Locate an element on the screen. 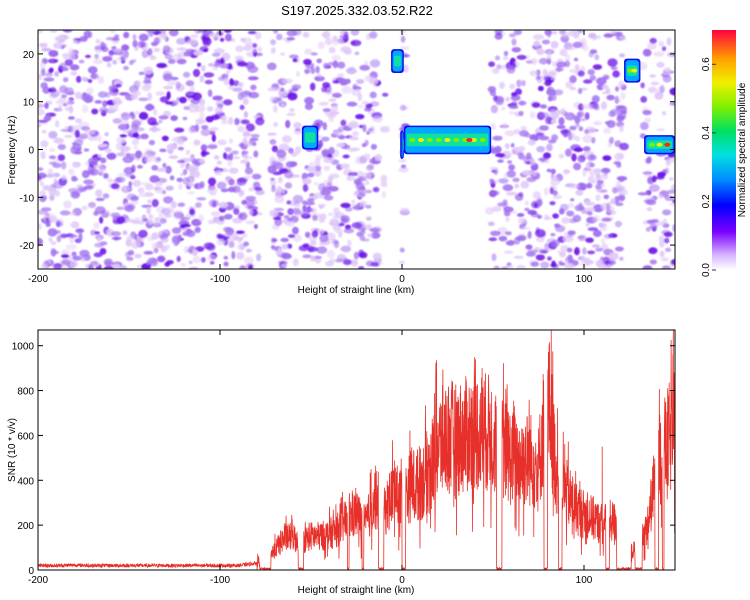  feature-hotspot is located at coordinates (447, 139).